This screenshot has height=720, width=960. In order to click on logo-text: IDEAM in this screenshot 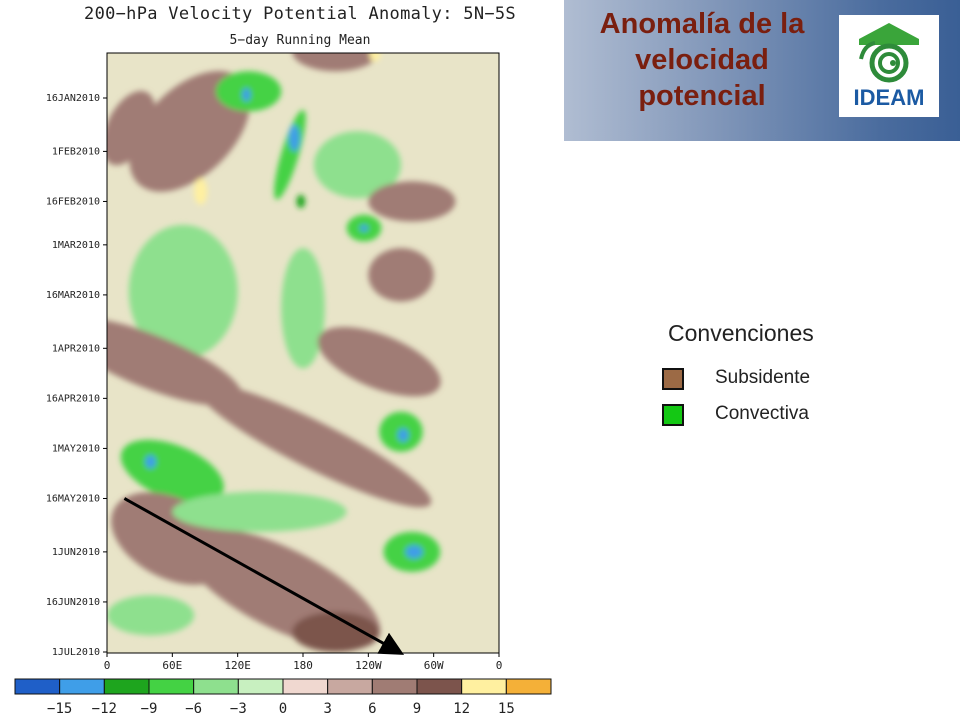, I will do `click(889, 97)`.